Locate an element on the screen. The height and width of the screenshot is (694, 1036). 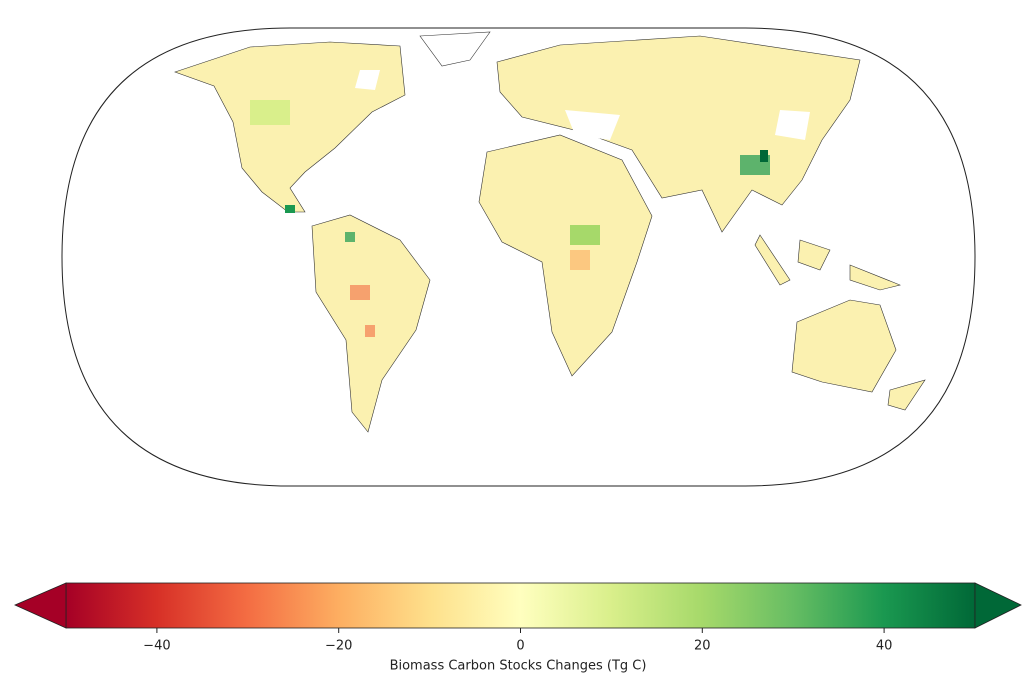
north-america is located at coordinates (290, 127).